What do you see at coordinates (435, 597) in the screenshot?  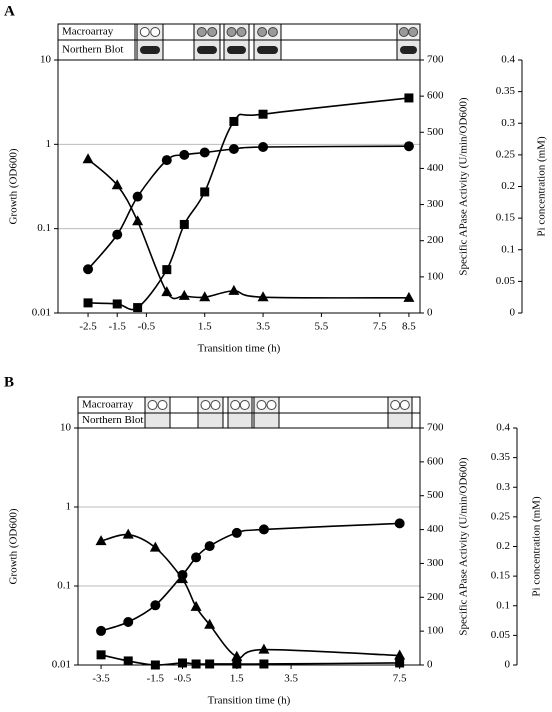 I see `y2-tick-label: 200` at bounding box center [435, 597].